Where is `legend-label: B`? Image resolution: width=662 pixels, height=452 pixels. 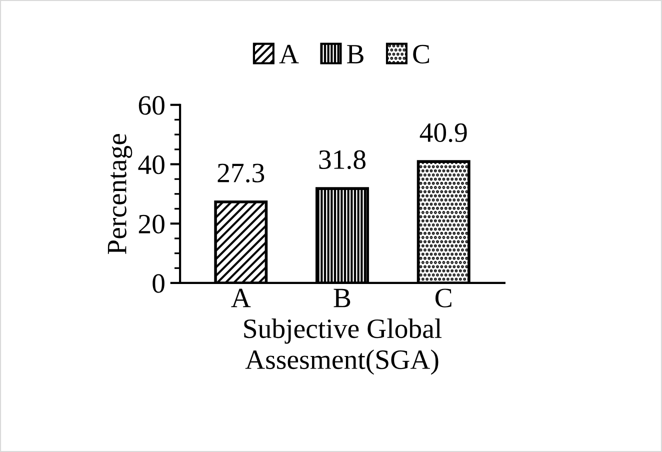 legend-label: B is located at coordinates (355, 54).